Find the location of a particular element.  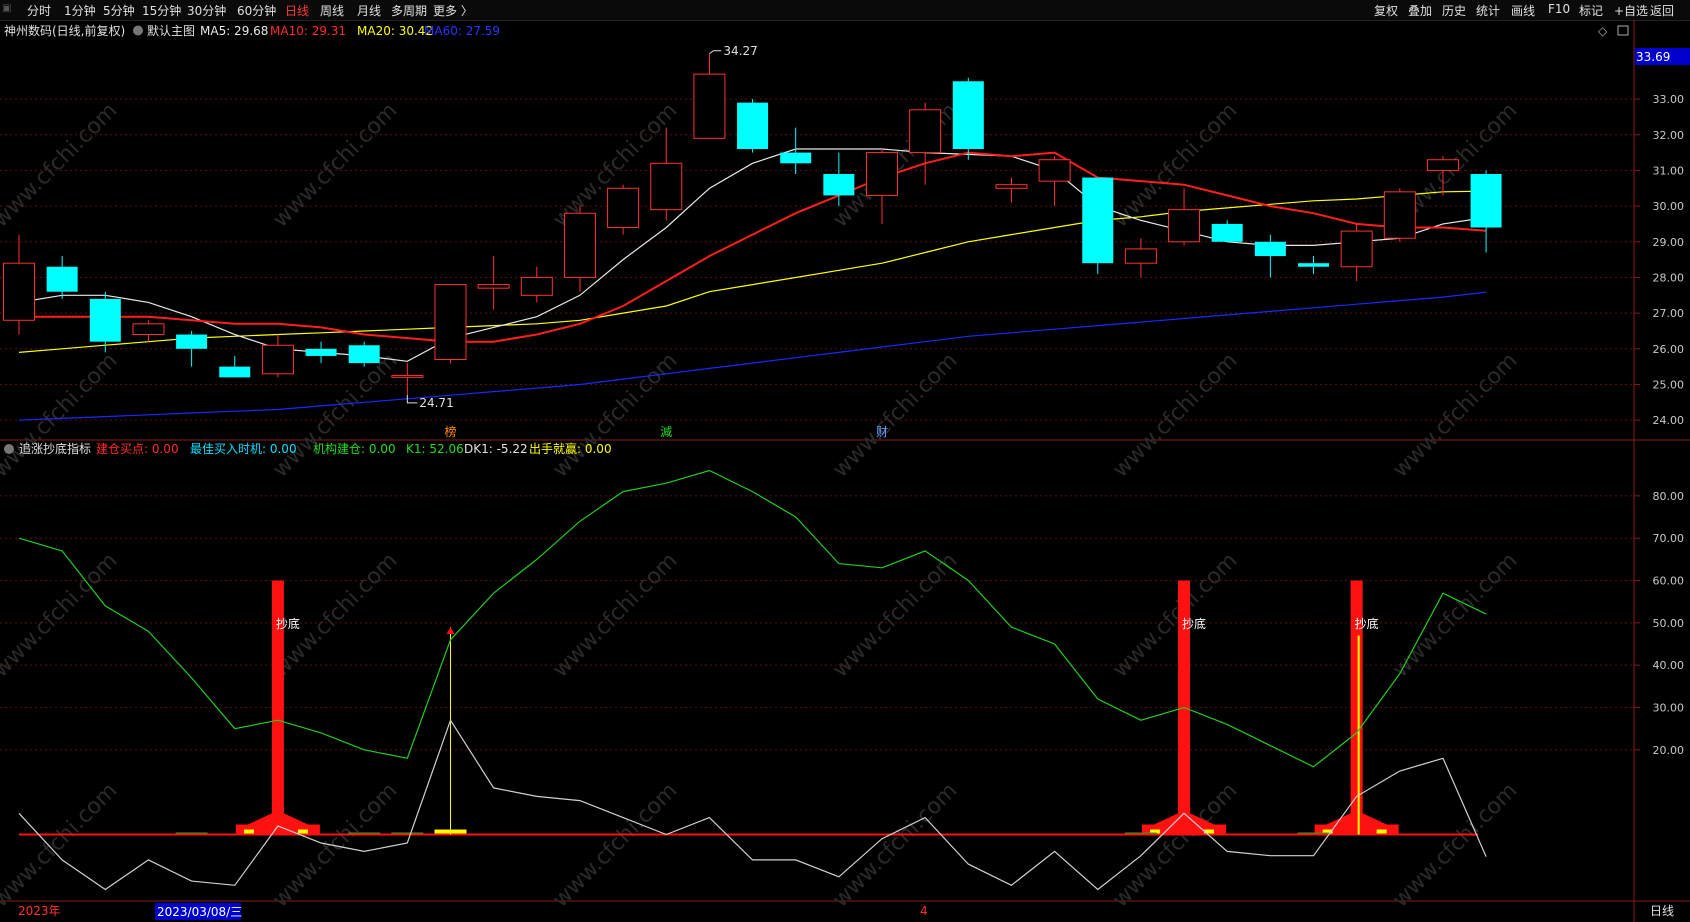

price-tick-label: 31.00 is located at coordinates (1669, 170).